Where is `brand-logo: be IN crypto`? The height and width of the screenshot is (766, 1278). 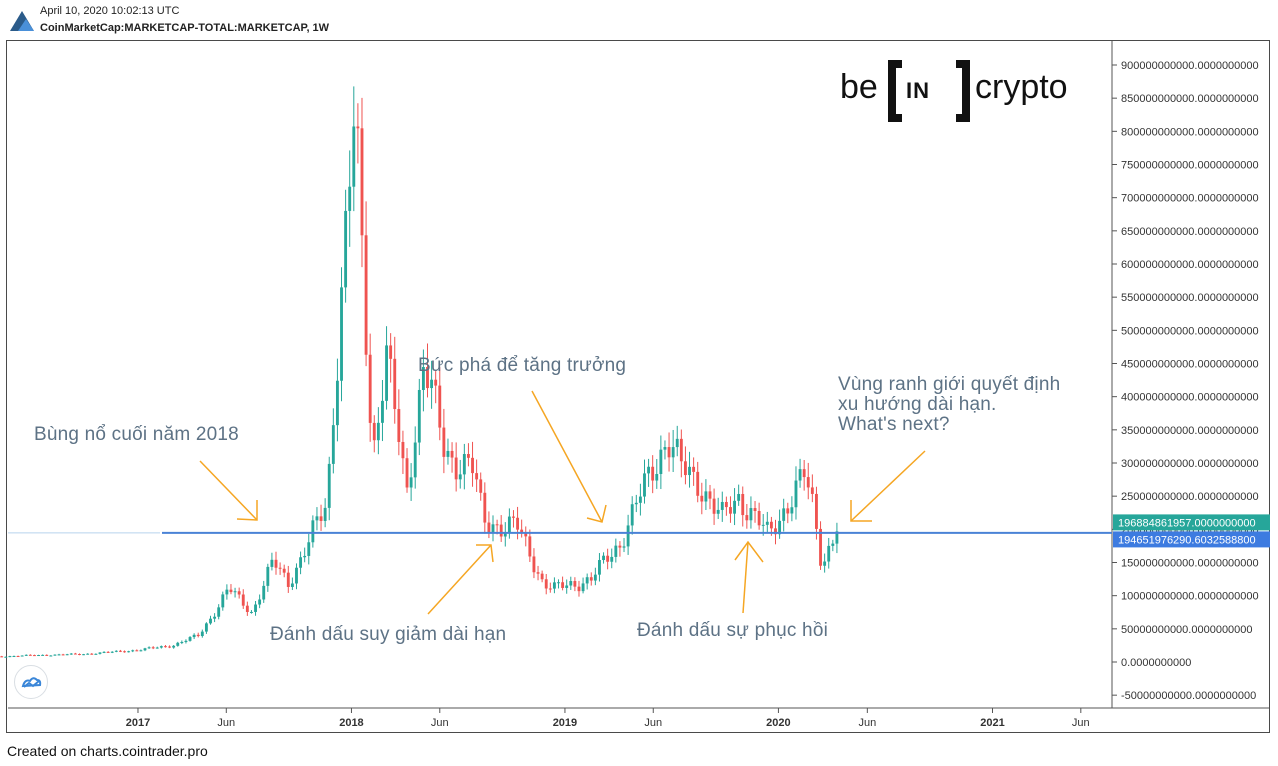
brand-logo: be IN crypto is located at coordinates (965, 92).